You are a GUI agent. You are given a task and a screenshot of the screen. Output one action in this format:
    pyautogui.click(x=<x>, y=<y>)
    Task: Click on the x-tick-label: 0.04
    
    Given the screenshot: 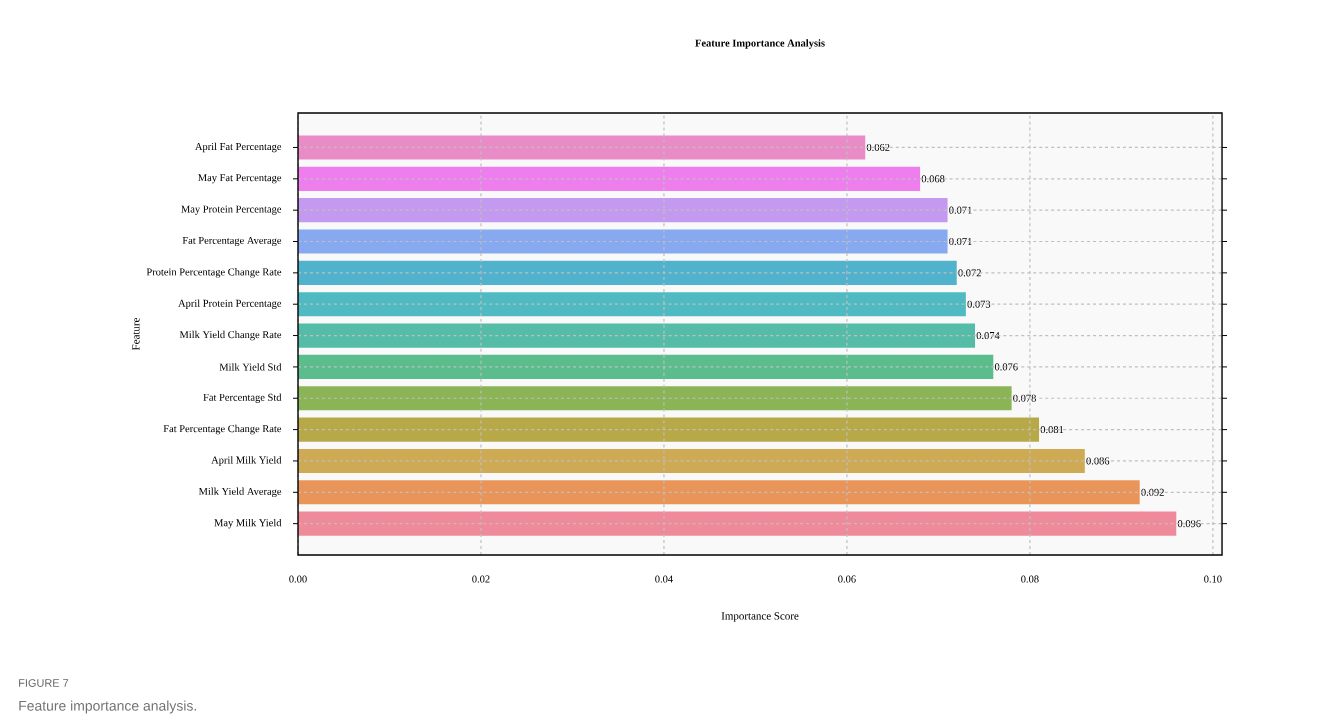 What is the action you would take?
    pyautogui.click(x=664, y=579)
    